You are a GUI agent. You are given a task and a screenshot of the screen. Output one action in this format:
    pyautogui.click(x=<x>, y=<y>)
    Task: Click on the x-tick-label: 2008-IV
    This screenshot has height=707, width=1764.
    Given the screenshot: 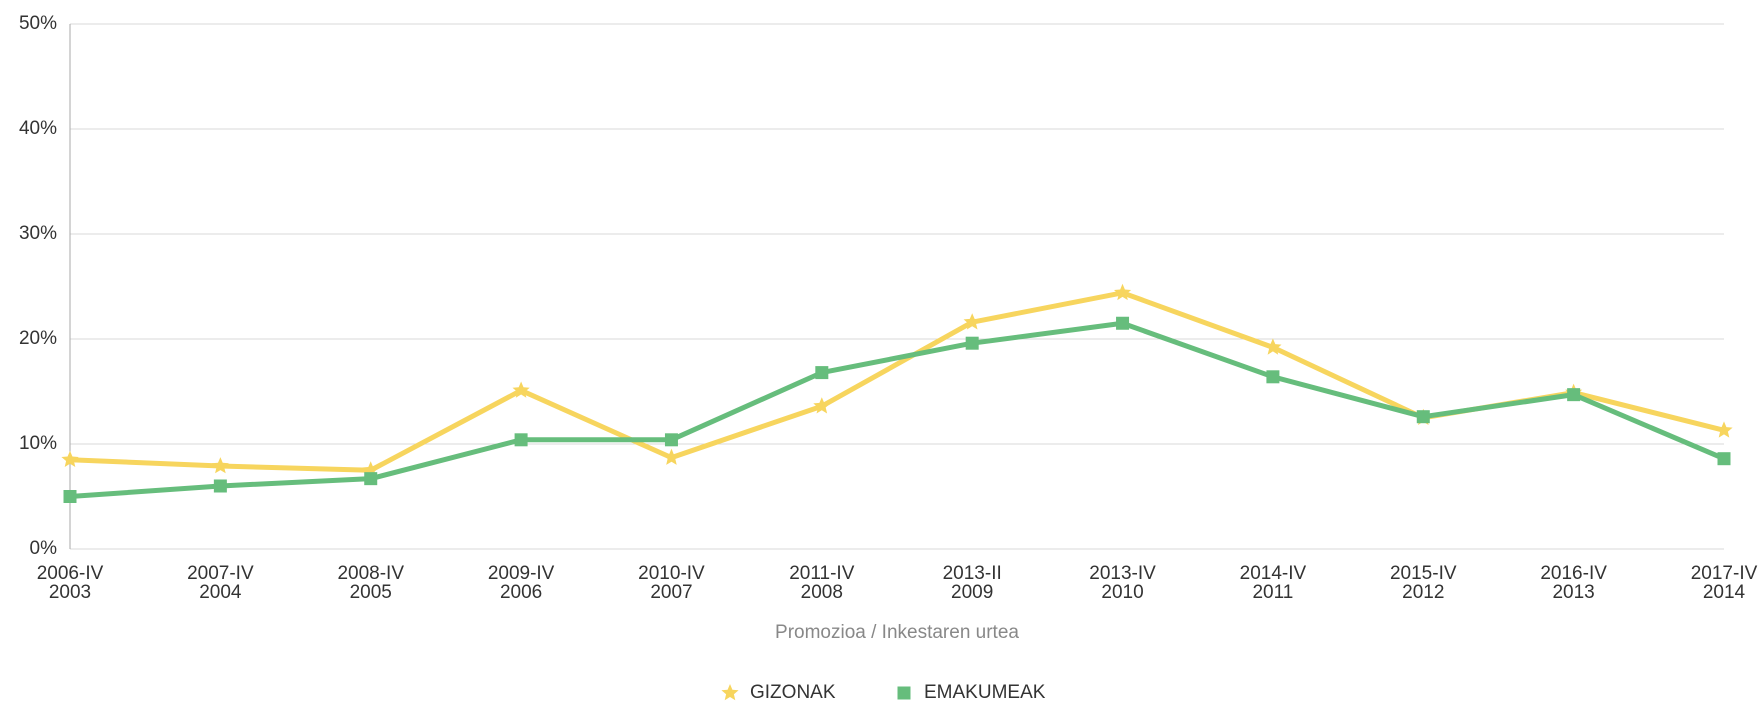 What is the action you would take?
    pyautogui.click(x=370, y=573)
    